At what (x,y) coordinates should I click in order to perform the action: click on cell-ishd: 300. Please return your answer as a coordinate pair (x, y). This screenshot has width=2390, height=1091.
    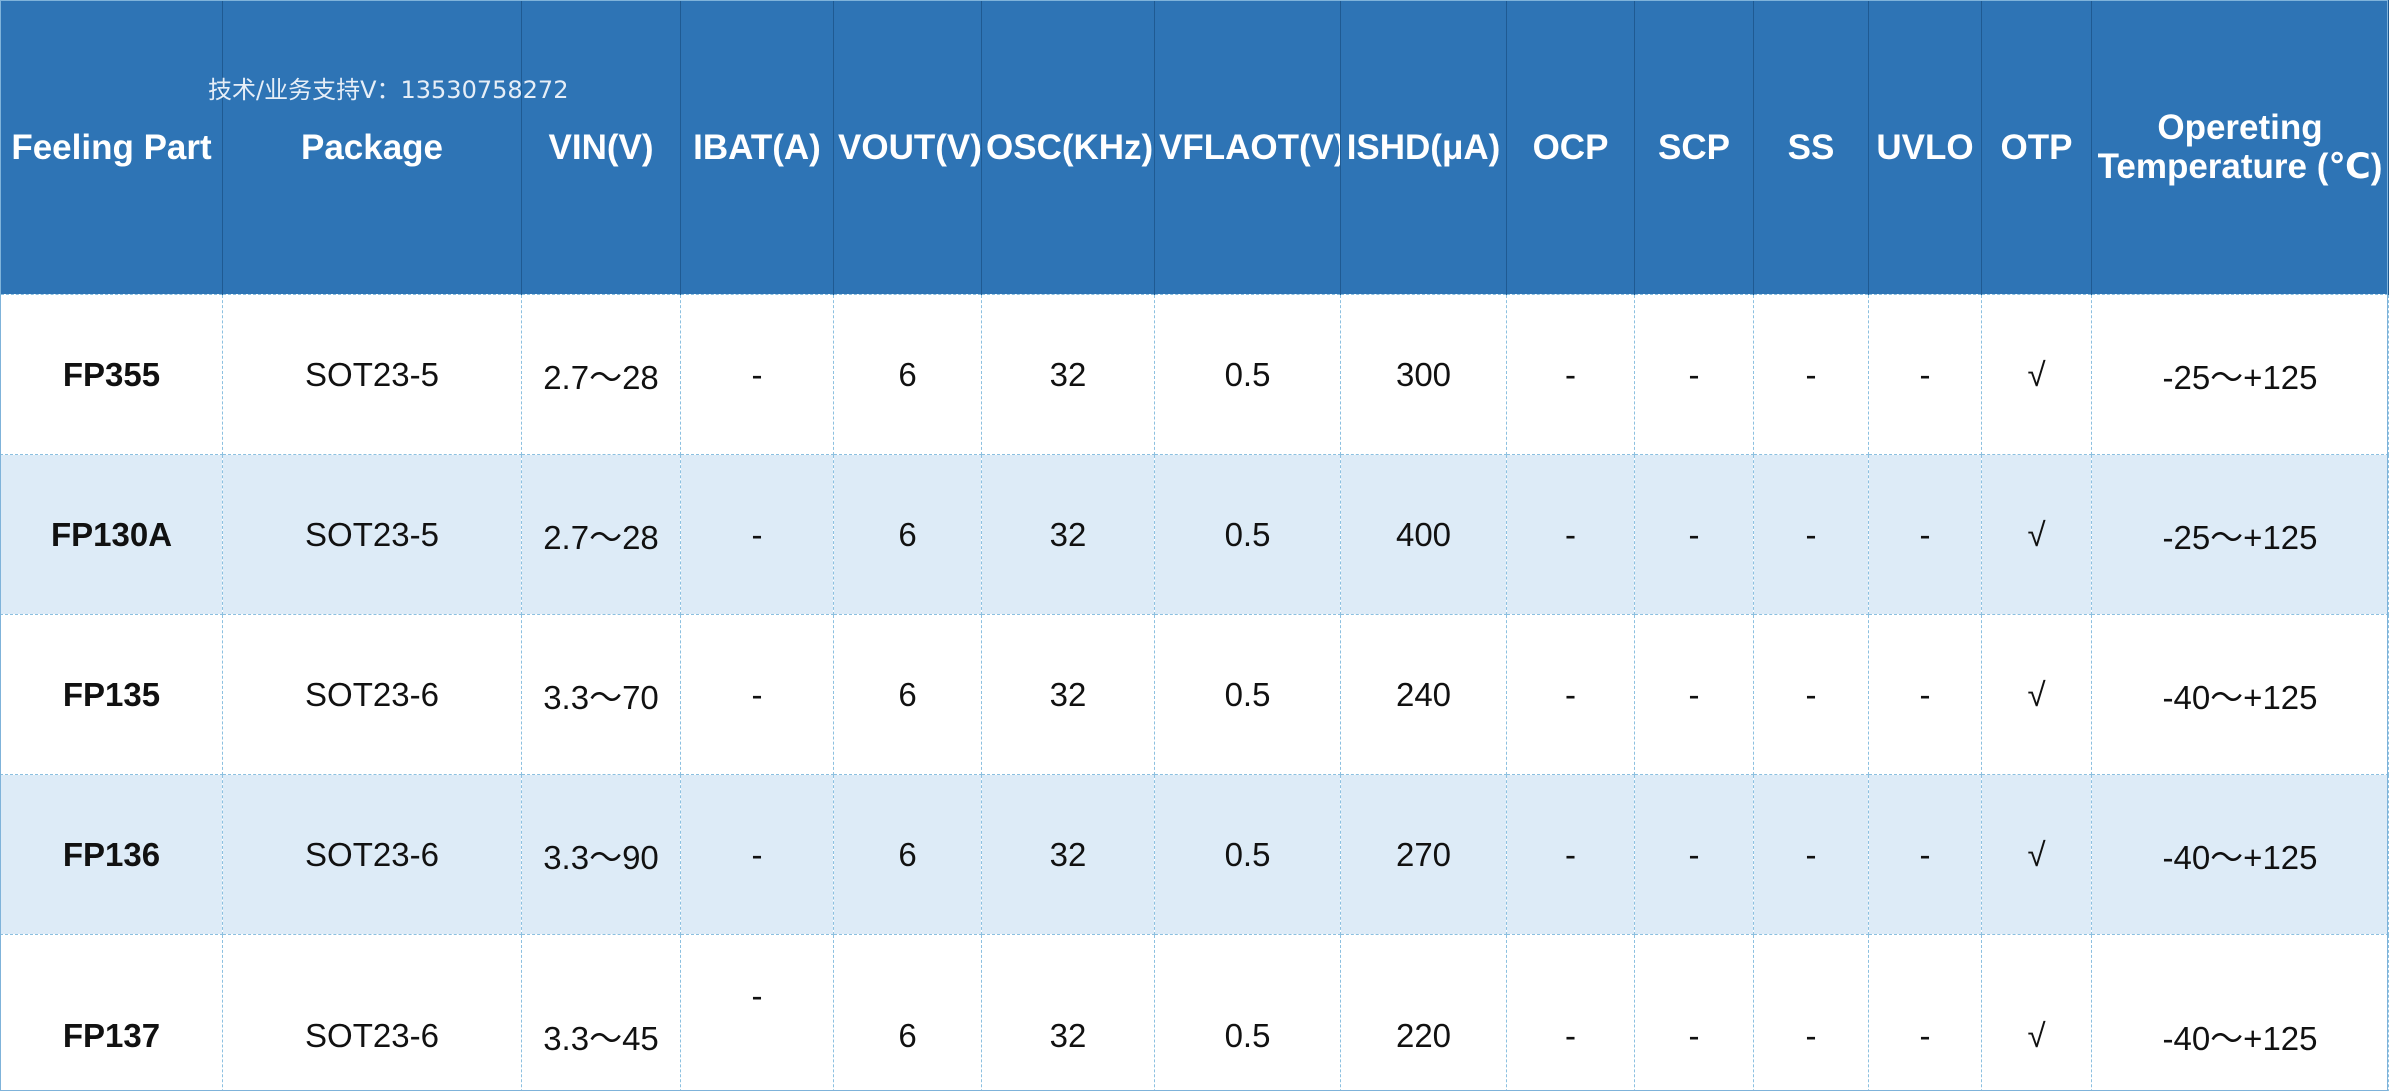
    Looking at the image, I should click on (1423, 374).